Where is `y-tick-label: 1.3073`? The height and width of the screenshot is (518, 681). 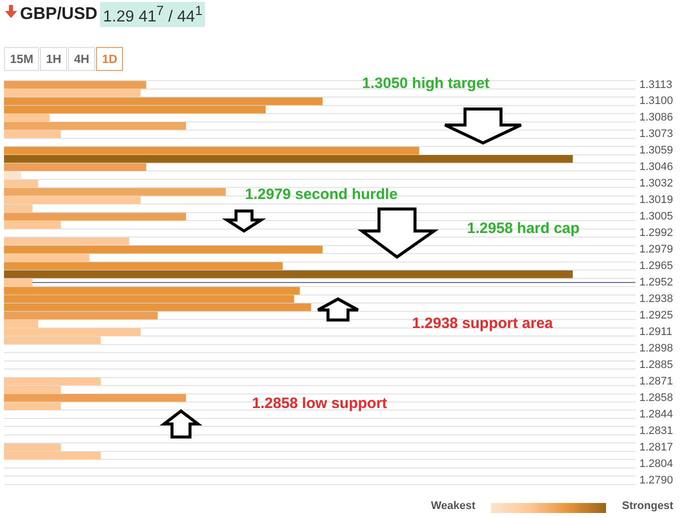
y-tick-label: 1.3073 is located at coordinates (656, 134).